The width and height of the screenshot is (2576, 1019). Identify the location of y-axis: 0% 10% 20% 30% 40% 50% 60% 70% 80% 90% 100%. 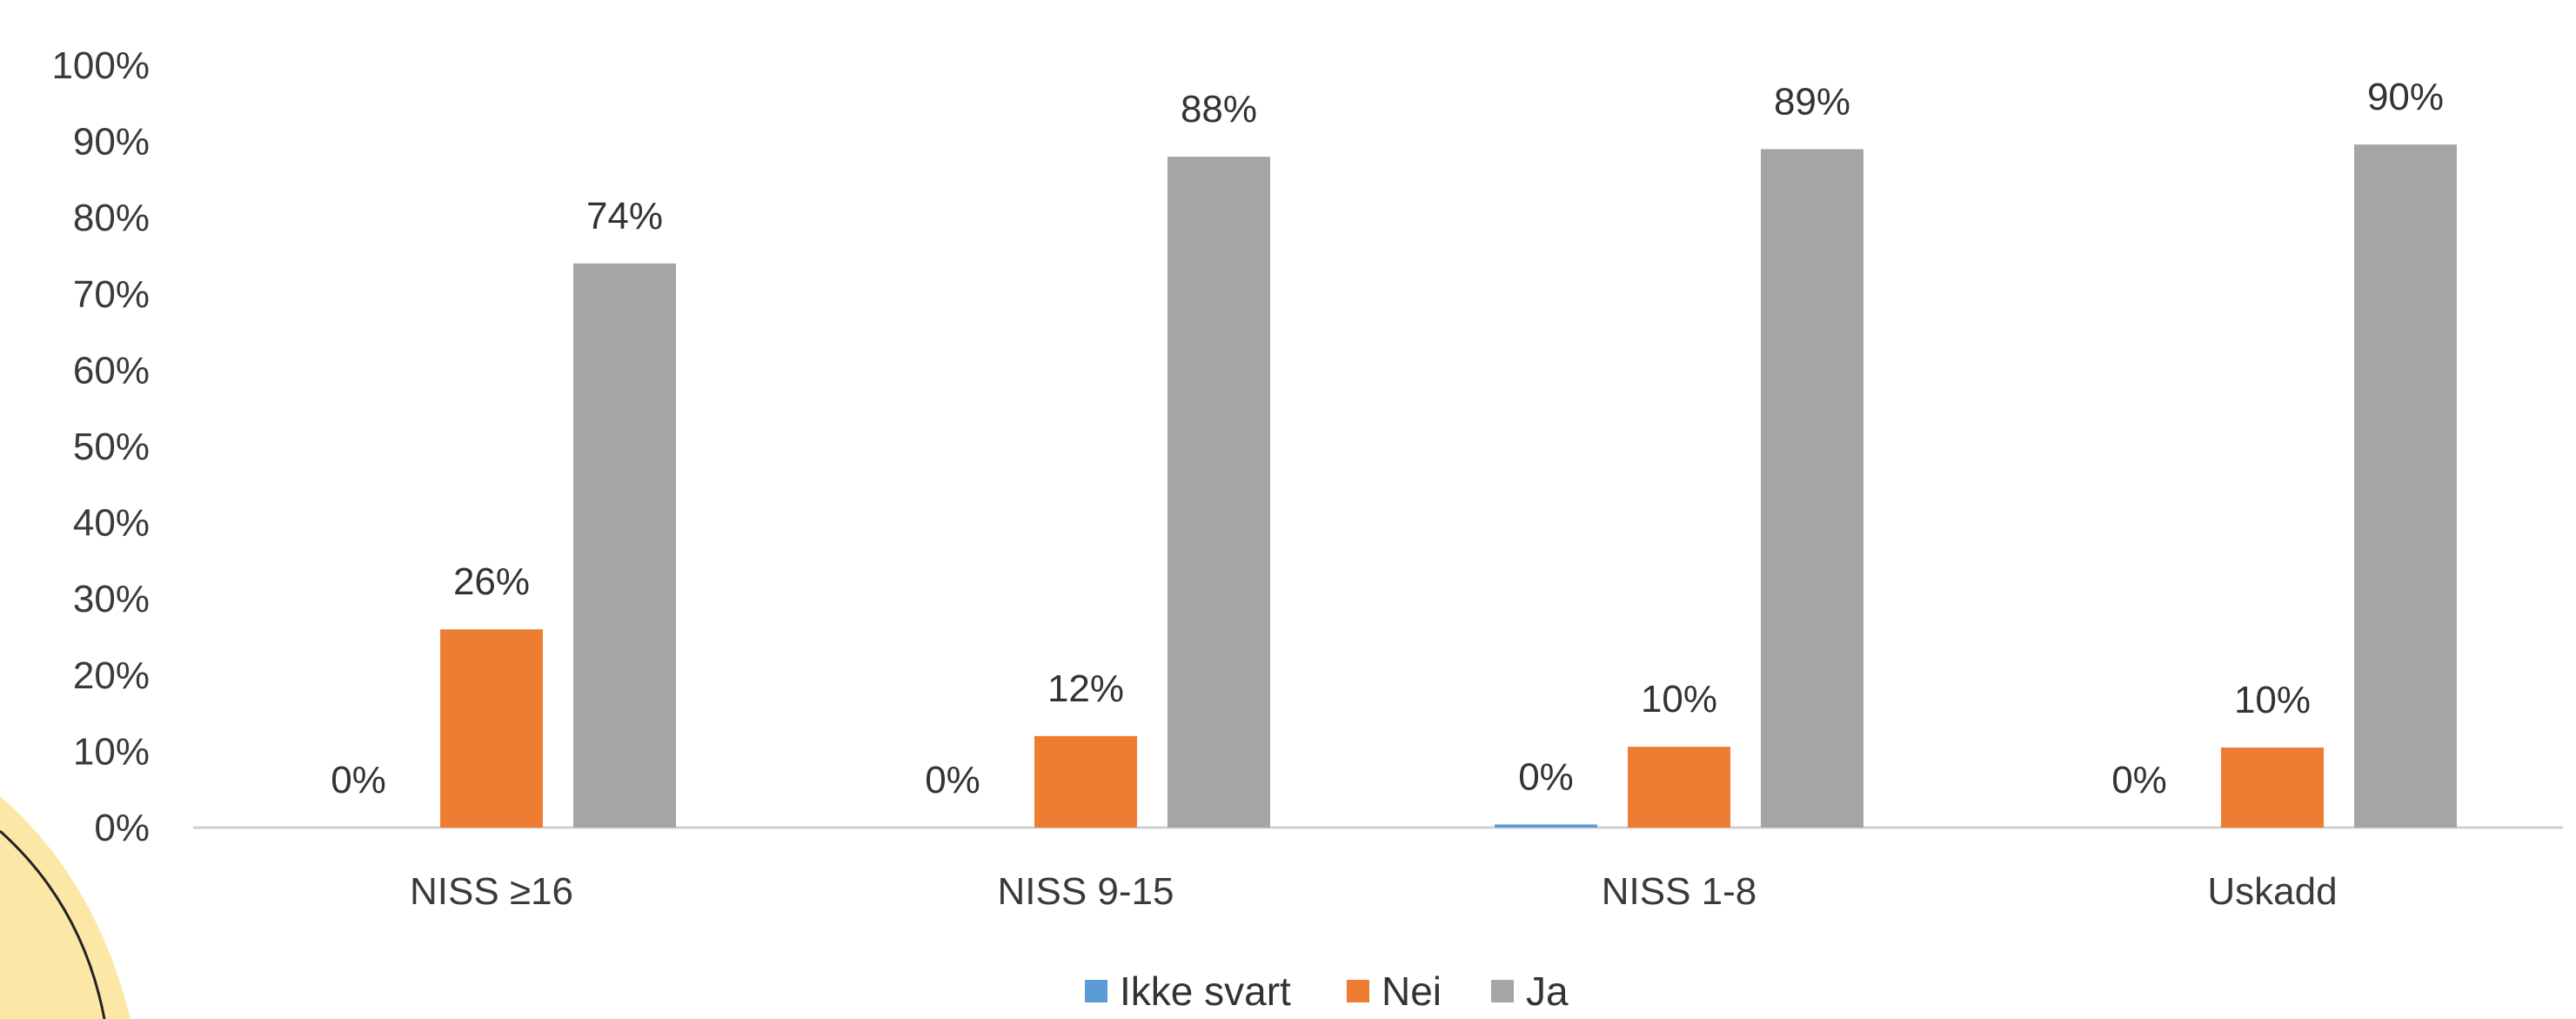
(100, 447).